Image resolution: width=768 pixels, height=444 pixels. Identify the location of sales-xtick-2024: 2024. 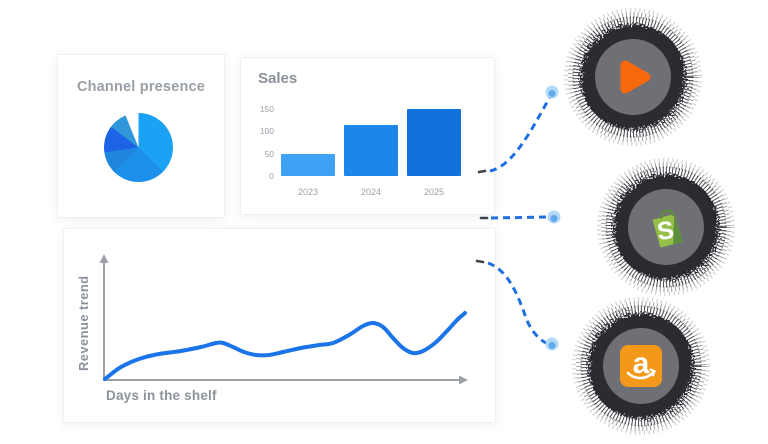
(371, 192).